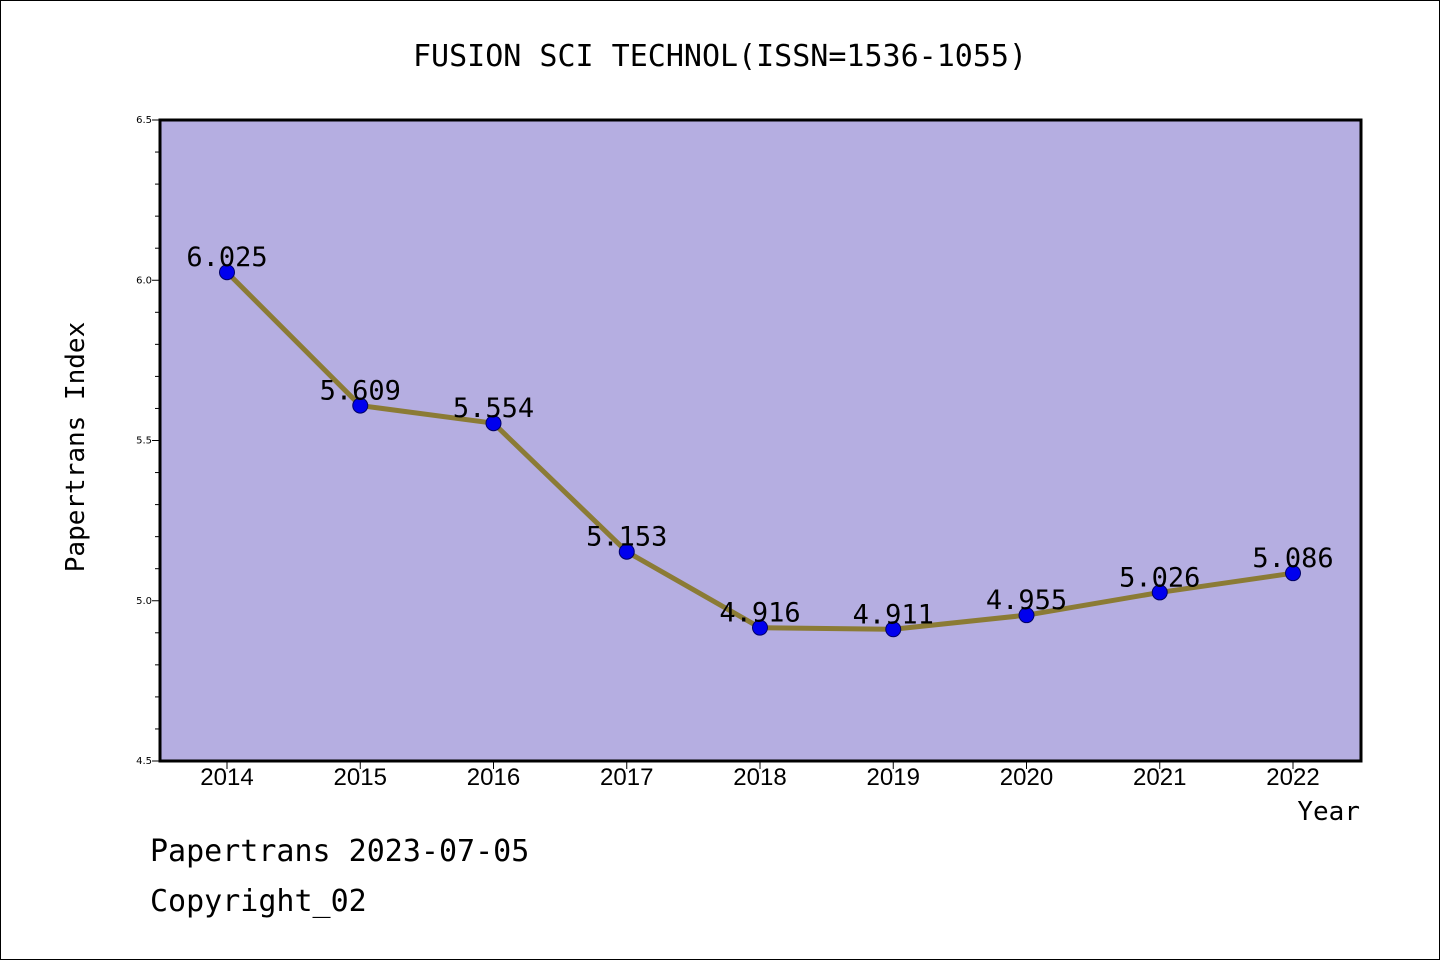 This screenshot has height=960, width=1440. I want to click on y-axis-label: Papertrans Index, so click(76, 447).